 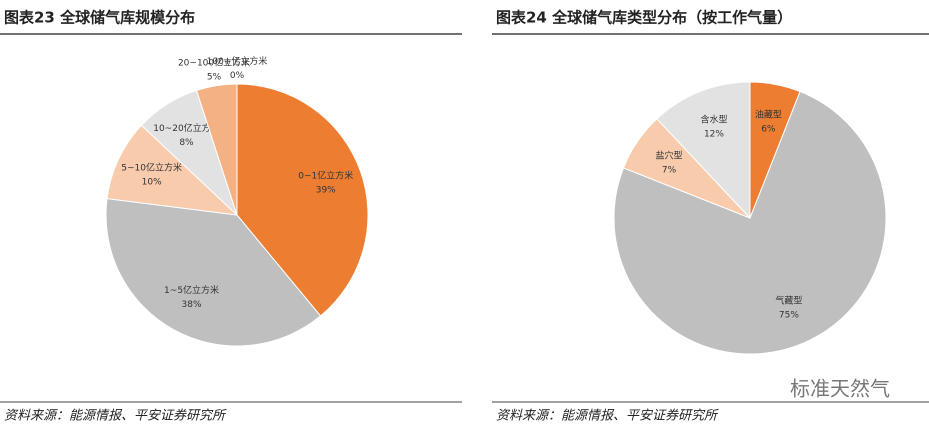 I want to click on slice-label: 油藏型, so click(x=768, y=114).